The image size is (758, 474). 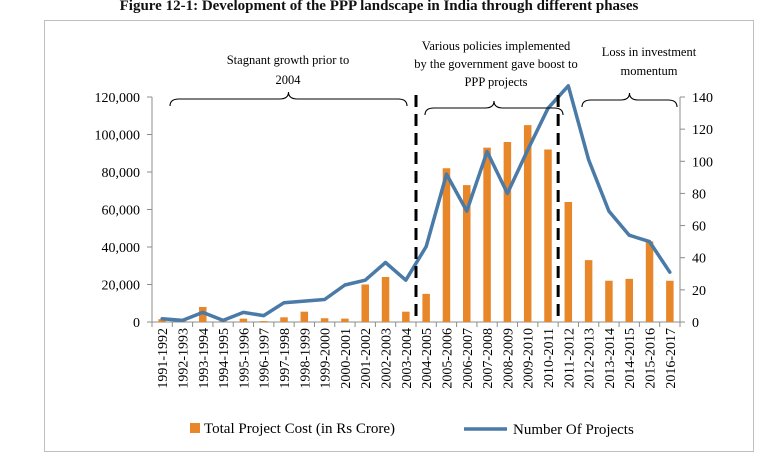 I want to click on annotation-phase2: by the government gave boost to, so click(x=496, y=64).